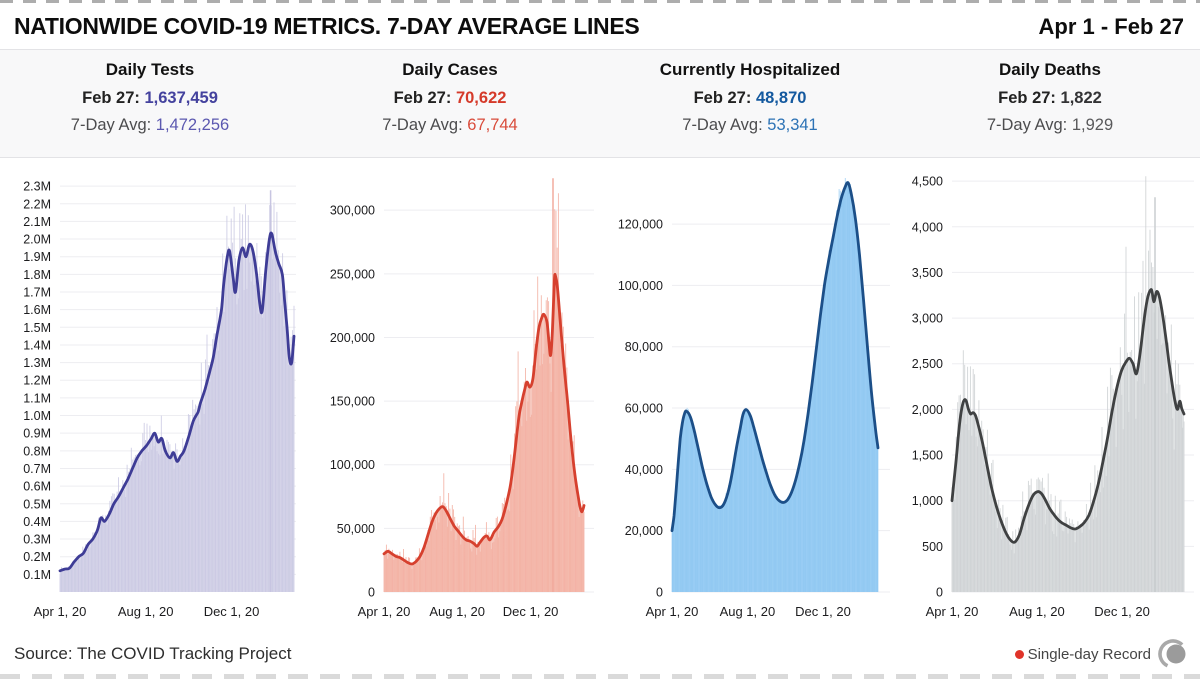 This screenshot has width=1200, height=695. I want to click on svg-text: 1.1M, so click(37, 398).